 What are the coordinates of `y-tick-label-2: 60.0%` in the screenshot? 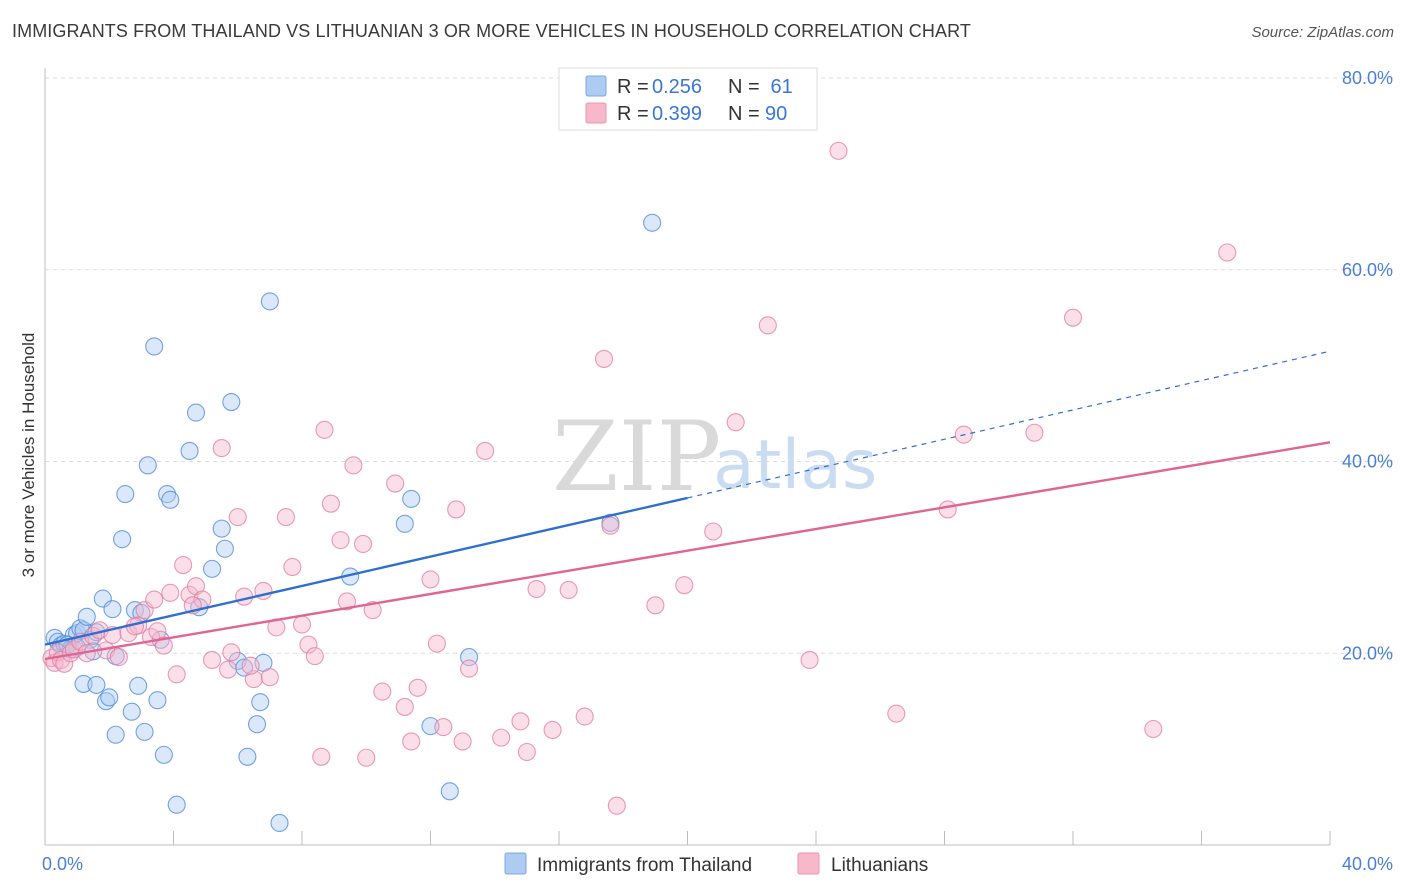 It's located at (1367, 270).